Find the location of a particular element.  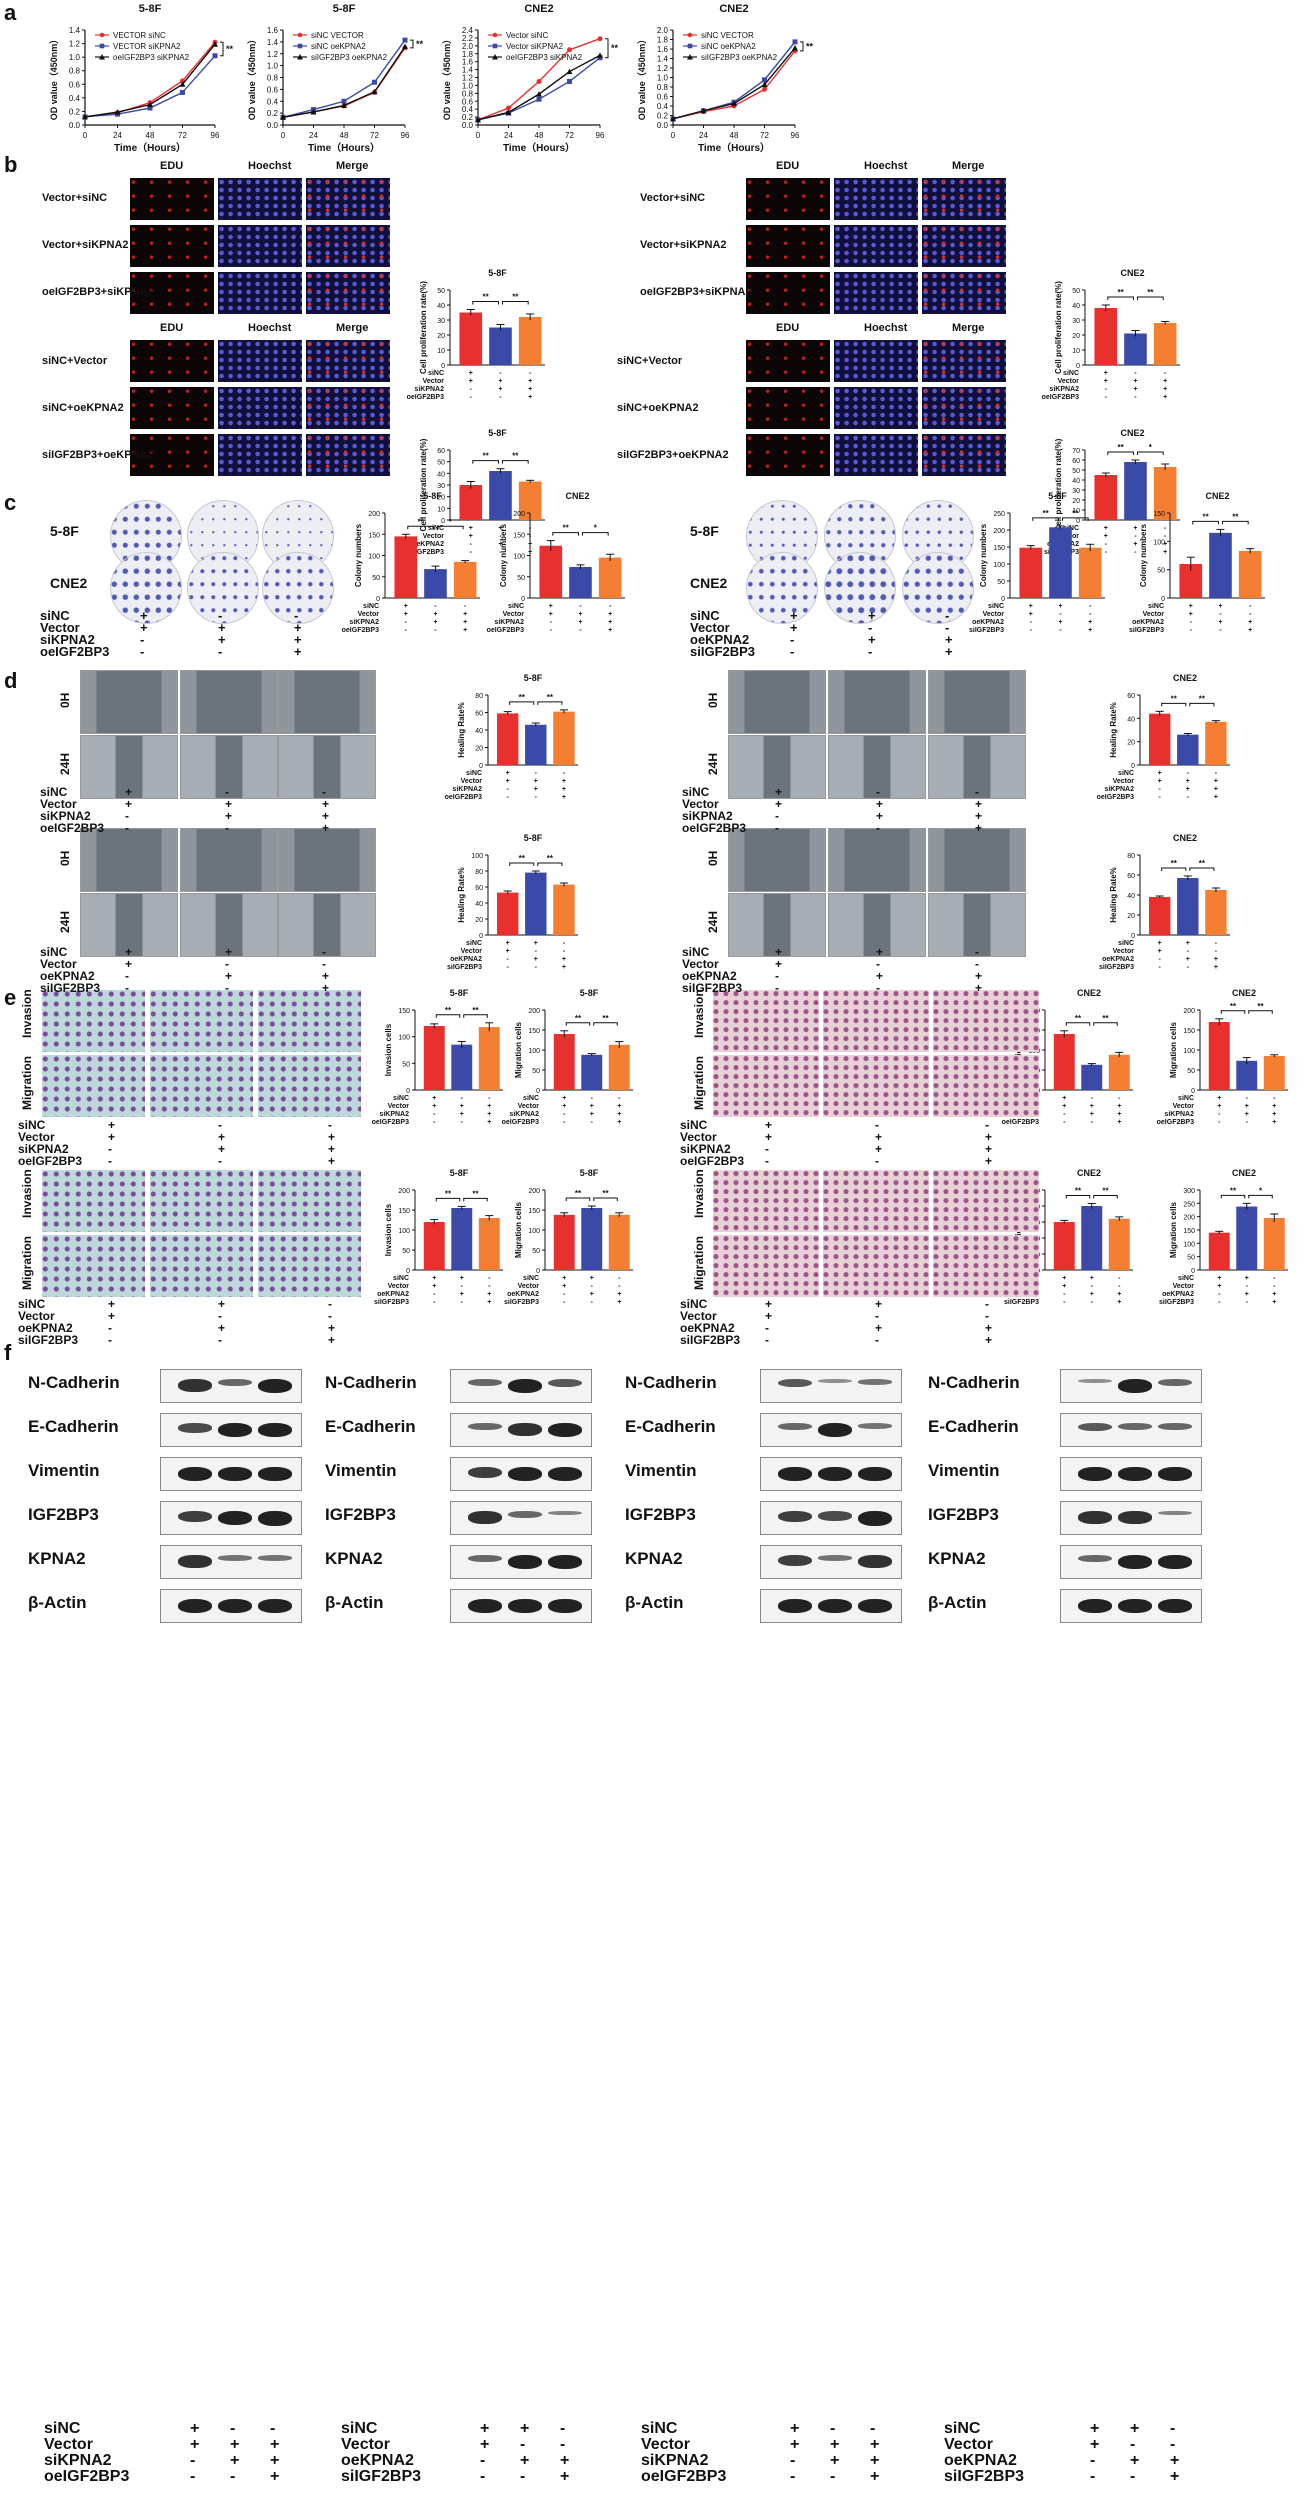

protein-label: IGF2BP3 is located at coordinates (963, 1514).